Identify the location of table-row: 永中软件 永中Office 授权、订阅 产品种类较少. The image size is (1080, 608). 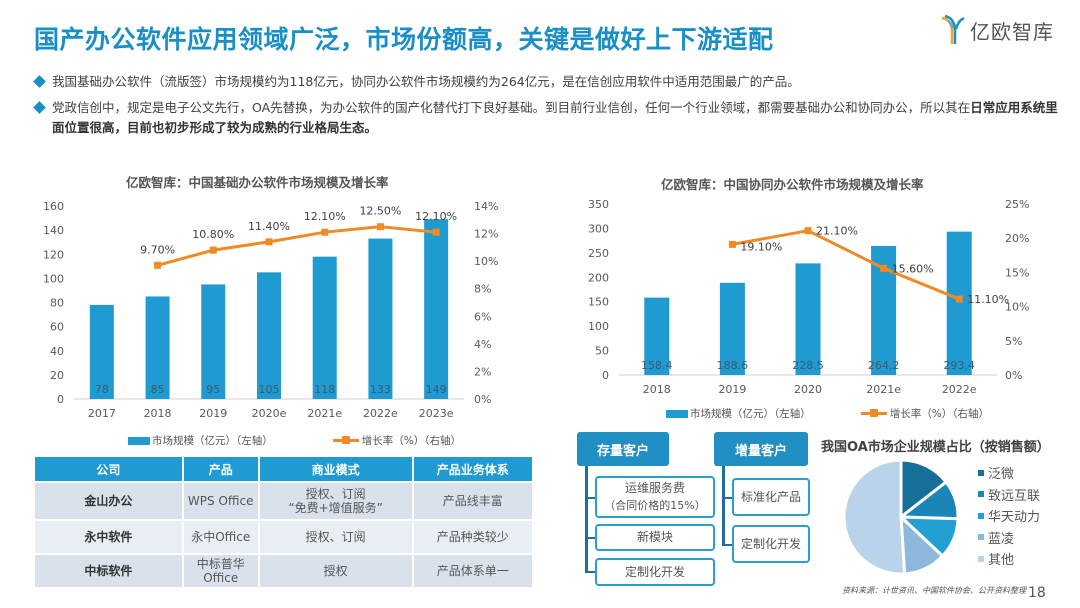
(283, 537).